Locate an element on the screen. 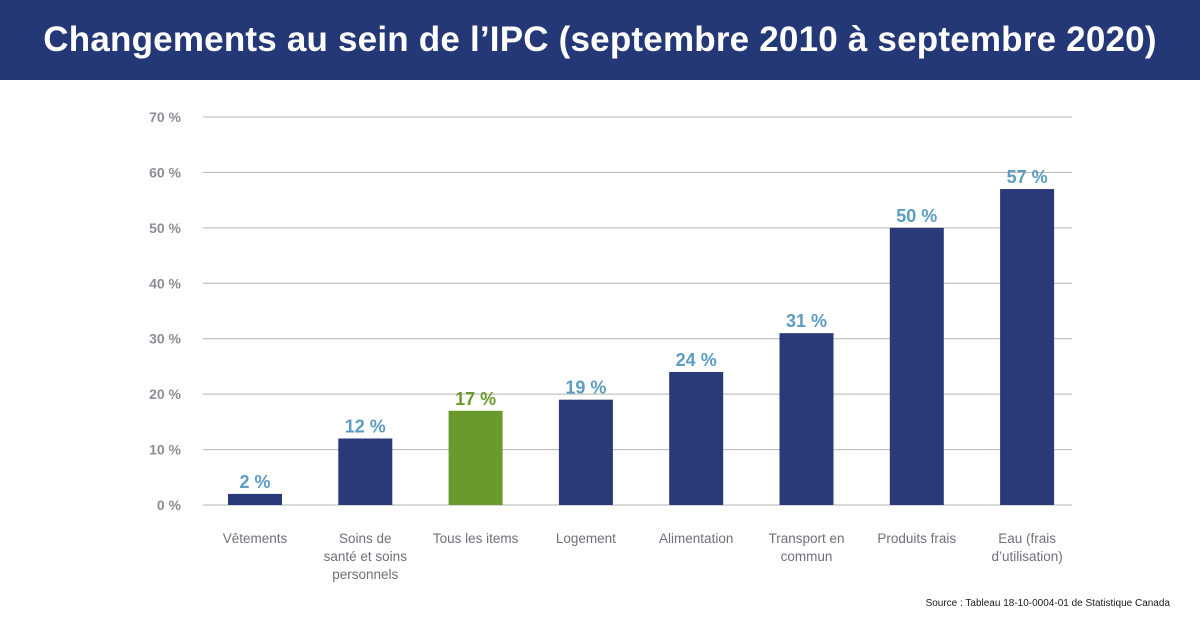  x-tick-label: Tous les items is located at coordinates (476, 538).